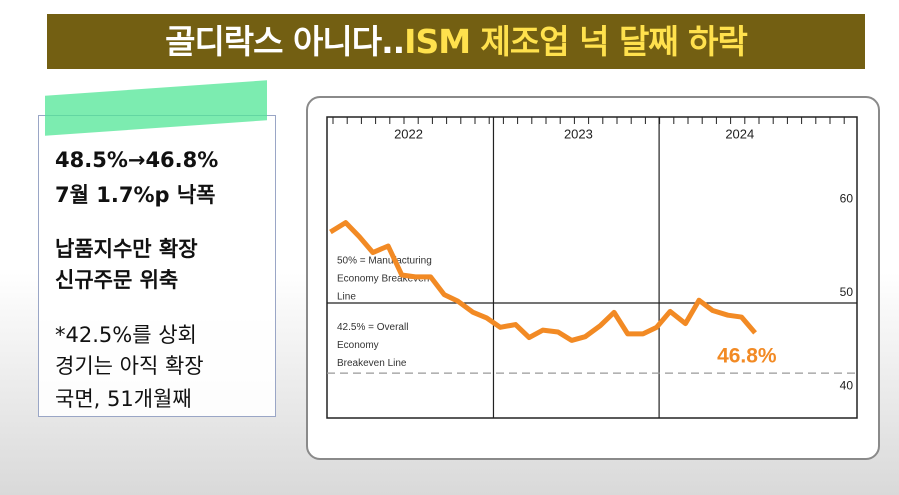 The image size is (899, 495). I want to click on panel-text: 국면, 51개월째, so click(123, 399).